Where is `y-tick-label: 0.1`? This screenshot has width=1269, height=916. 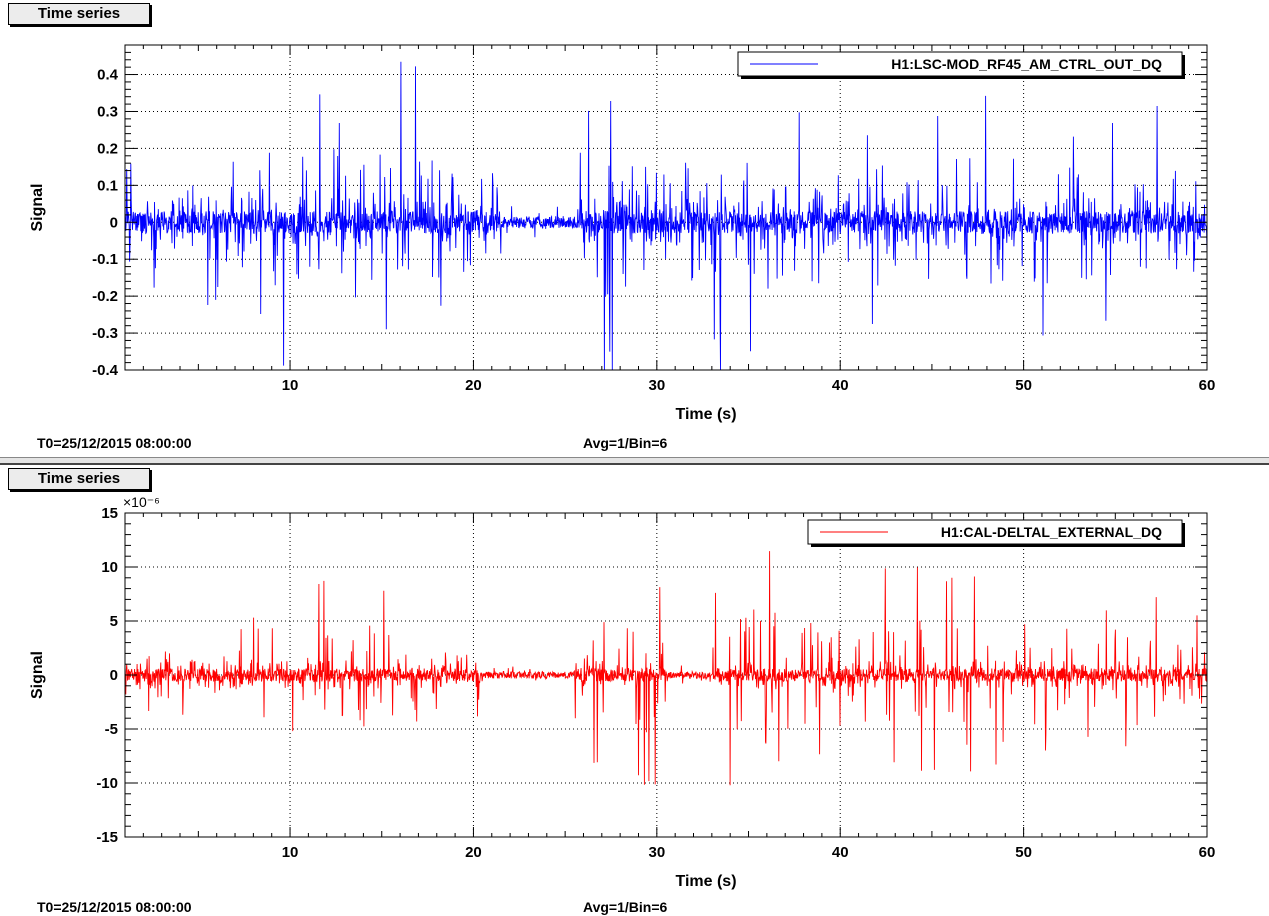 y-tick-label: 0.1 is located at coordinates (107, 185).